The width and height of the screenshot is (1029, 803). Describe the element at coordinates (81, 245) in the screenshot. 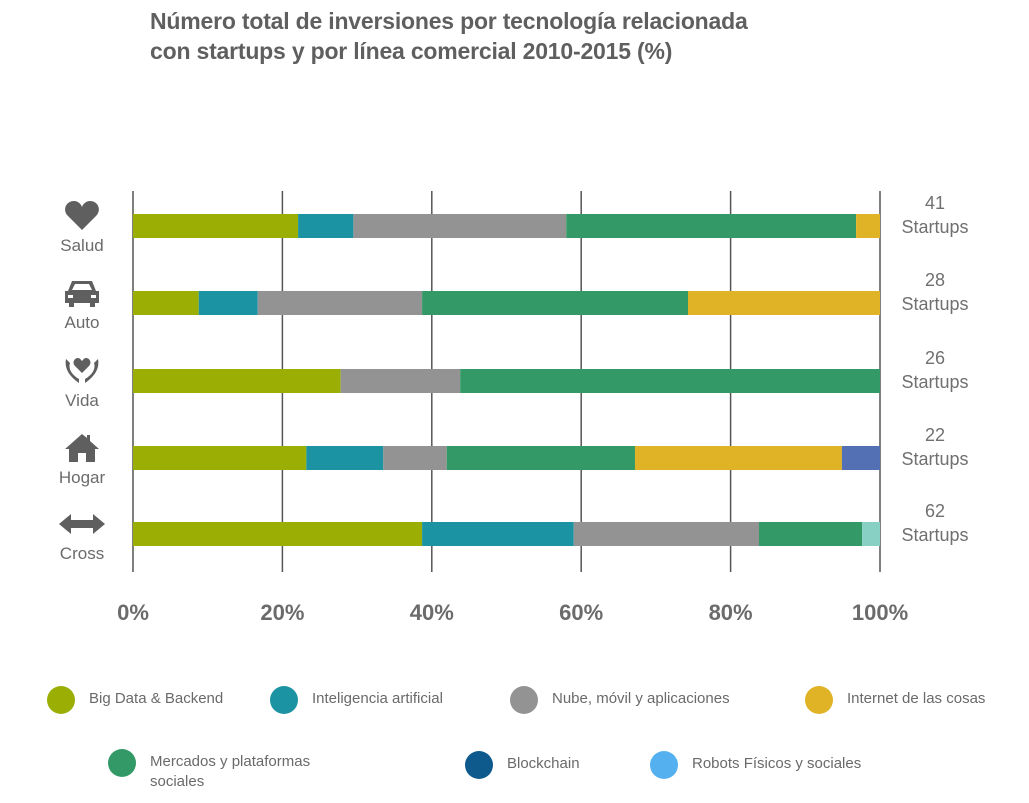

I see `category-label: Salud` at that location.